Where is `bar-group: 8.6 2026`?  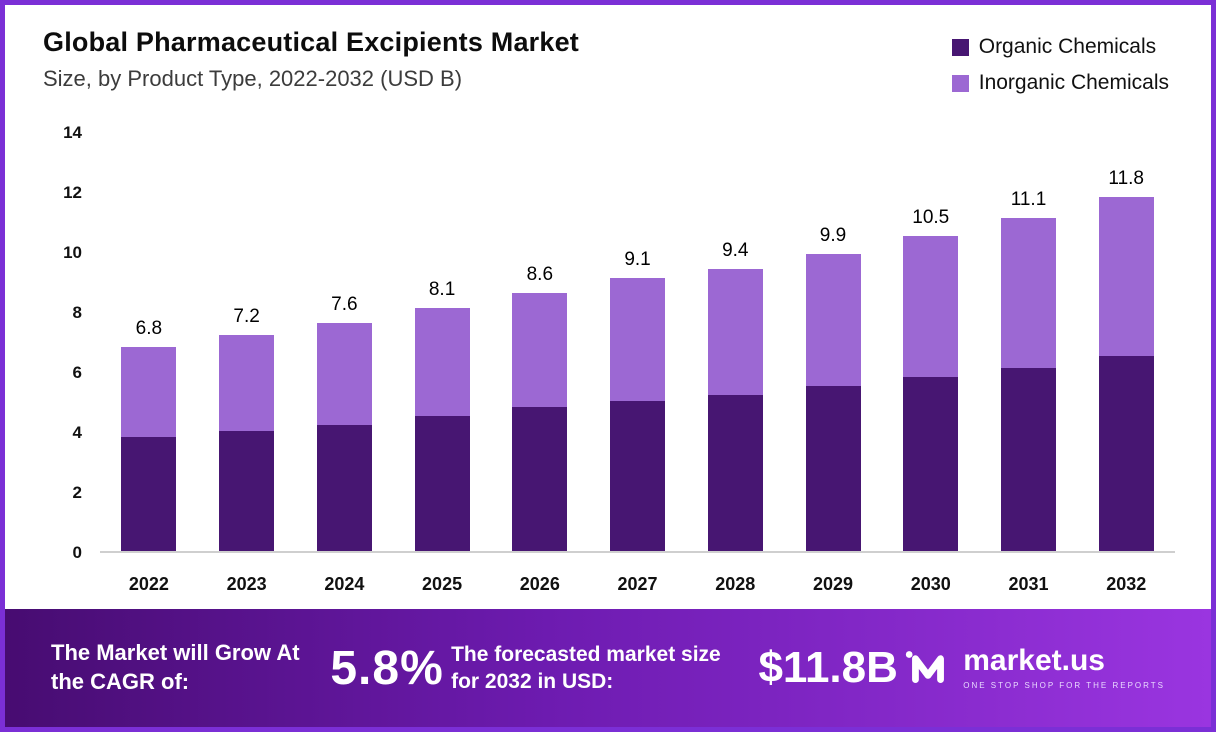
bar-group: 8.6 2026 is located at coordinates (540, 363).